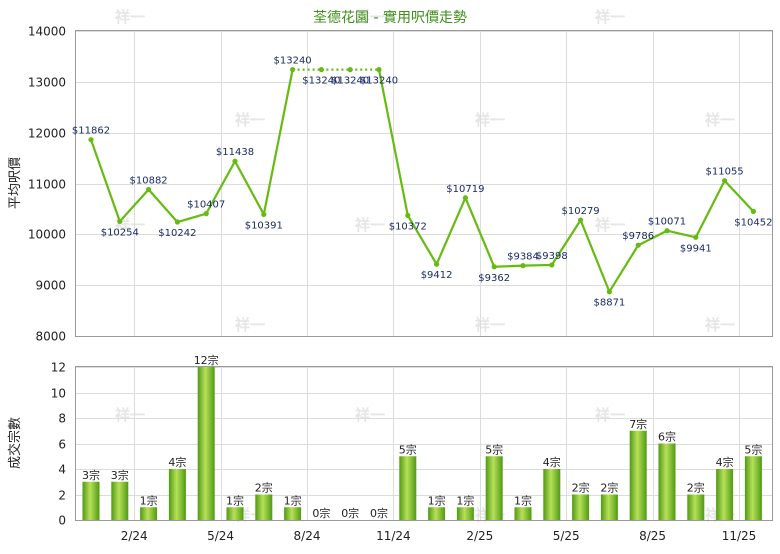  Describe the element at coordinates (523, 257) in the screenshot. I see `price-data-label: $9384` at that location.